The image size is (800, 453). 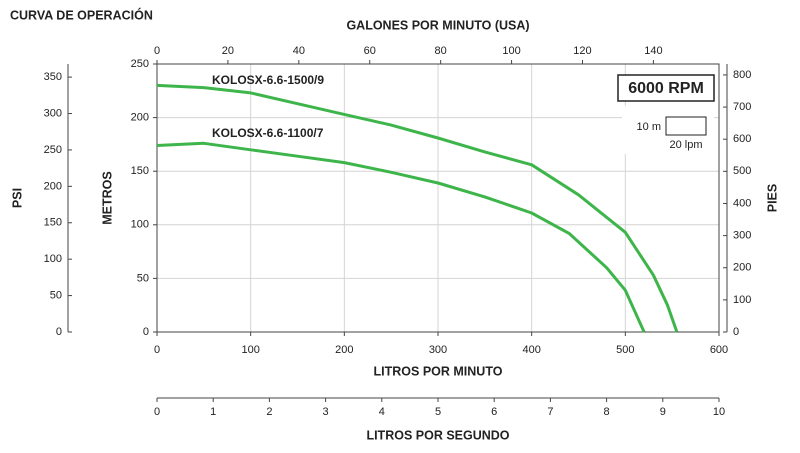 What do you see at coordinates (59, 332) in the screenshot?
I see `psi-tick-label: 0` at bounding box center [59, 332].